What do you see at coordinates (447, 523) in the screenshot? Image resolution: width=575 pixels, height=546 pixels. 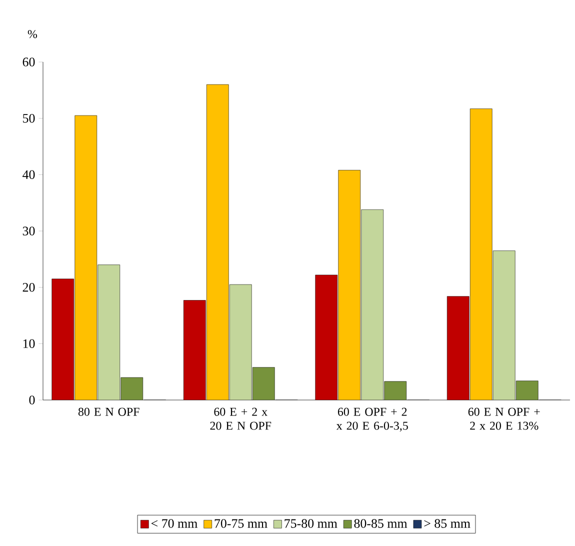 I see `legend-label: > 85 mm` at bounding box center [447, 523].